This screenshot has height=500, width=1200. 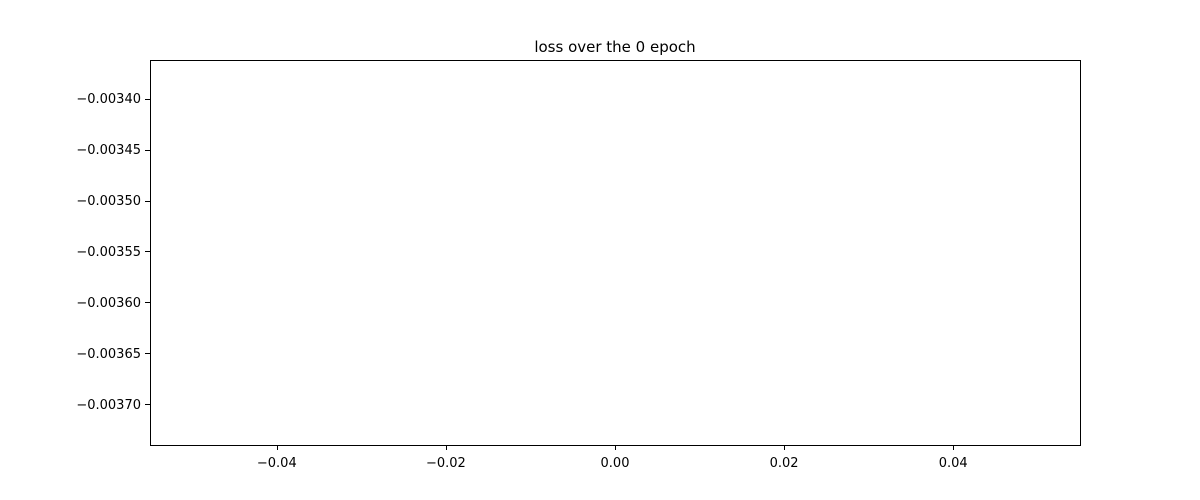 What do you see at coordinates (108, 303) in the screenshot?
I see `y-tick-label: −0.00360` at bounding box center [108, 303].